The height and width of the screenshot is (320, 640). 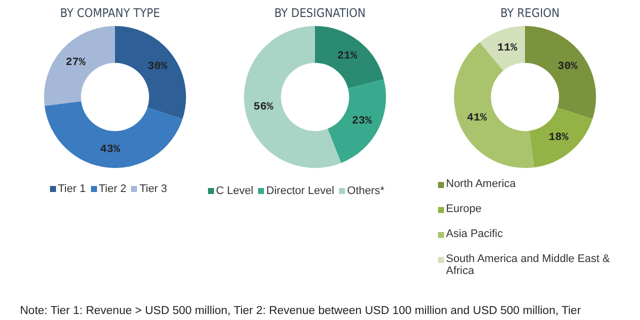 What do you see at coordinates (300, 311) in the screenshot?
I see `text: Note: Tier 1: Revenue > USD 500 million, Tier 2: Revenue between USD 100 million and USD 500 million, Tier` at bounding box center [300, 311].